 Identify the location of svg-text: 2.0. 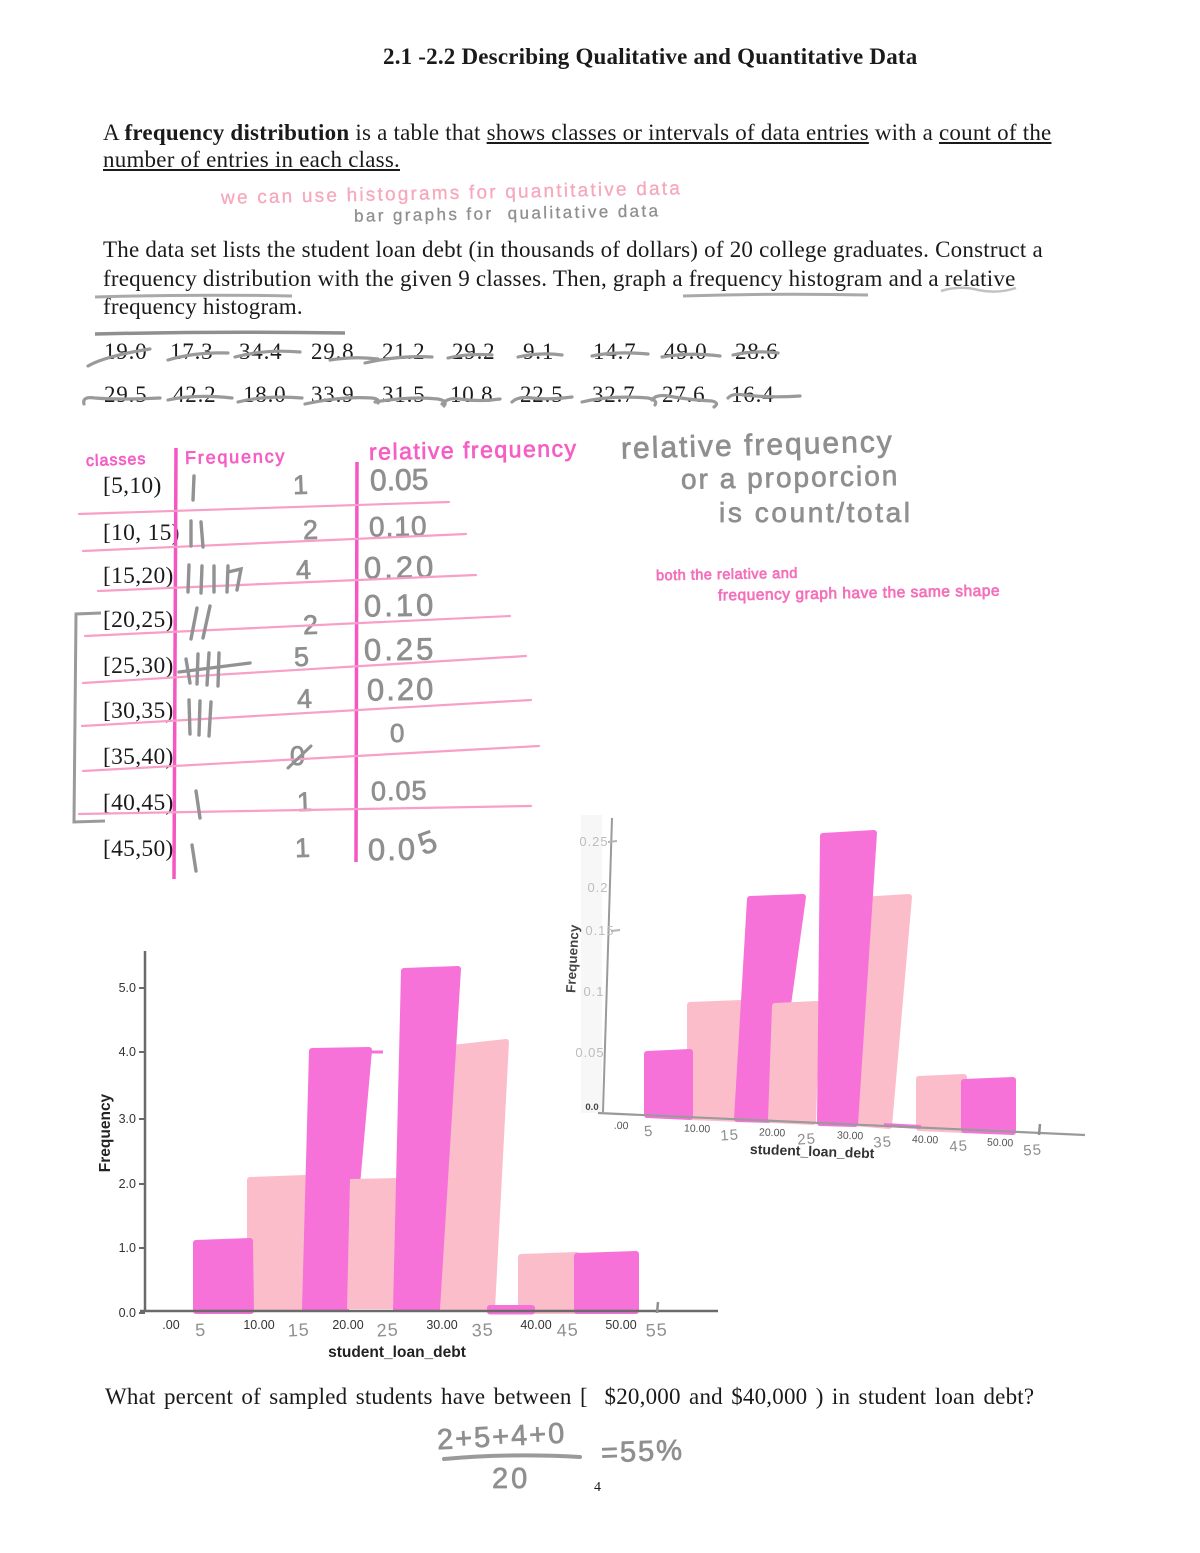
(127, 1184).